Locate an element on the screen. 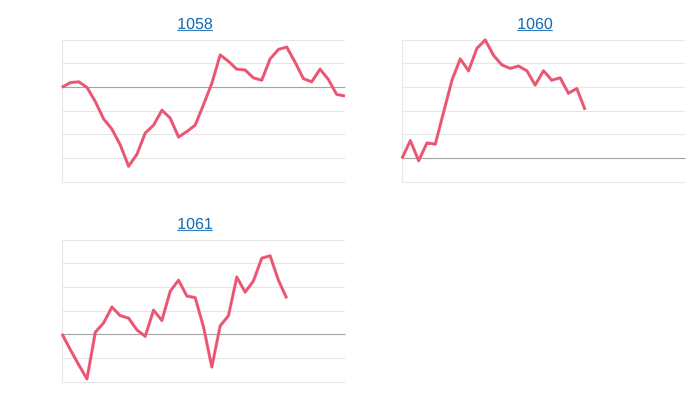 The image size is (700, 400). chart-title: 1060 is located at coordinates (535, 25).